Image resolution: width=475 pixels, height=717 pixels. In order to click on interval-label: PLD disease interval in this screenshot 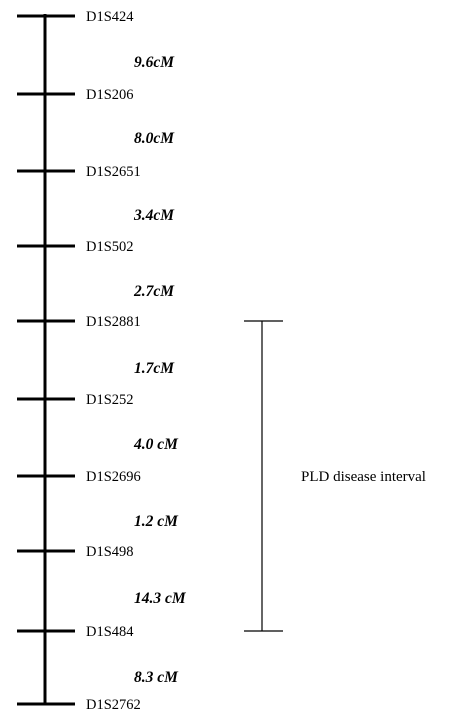, I will do `click(363, 477)`.